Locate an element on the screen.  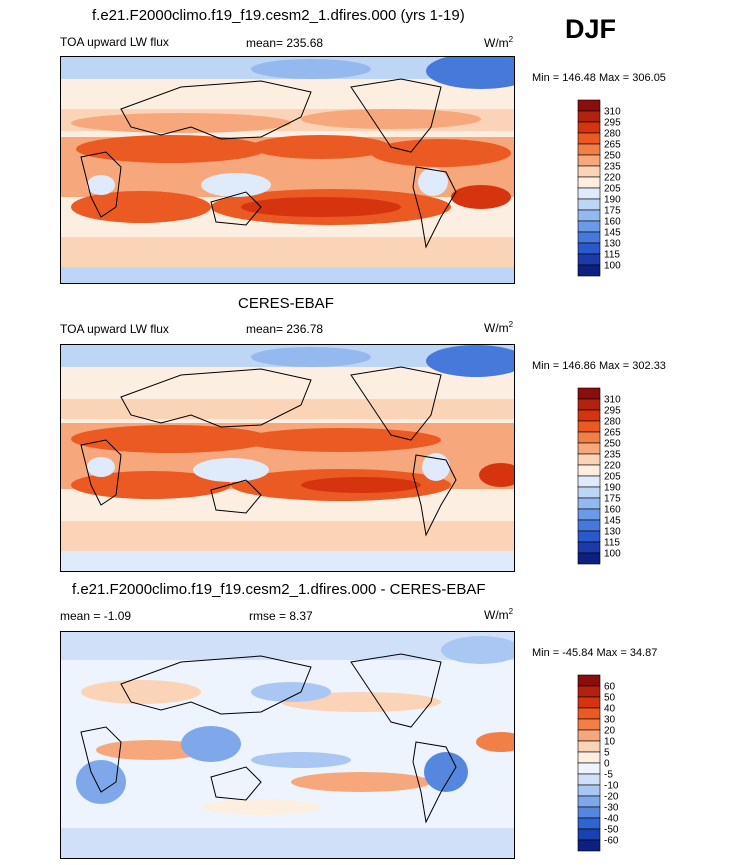
colorbar-tick-label: 60 is located at coordinates (610, 687).